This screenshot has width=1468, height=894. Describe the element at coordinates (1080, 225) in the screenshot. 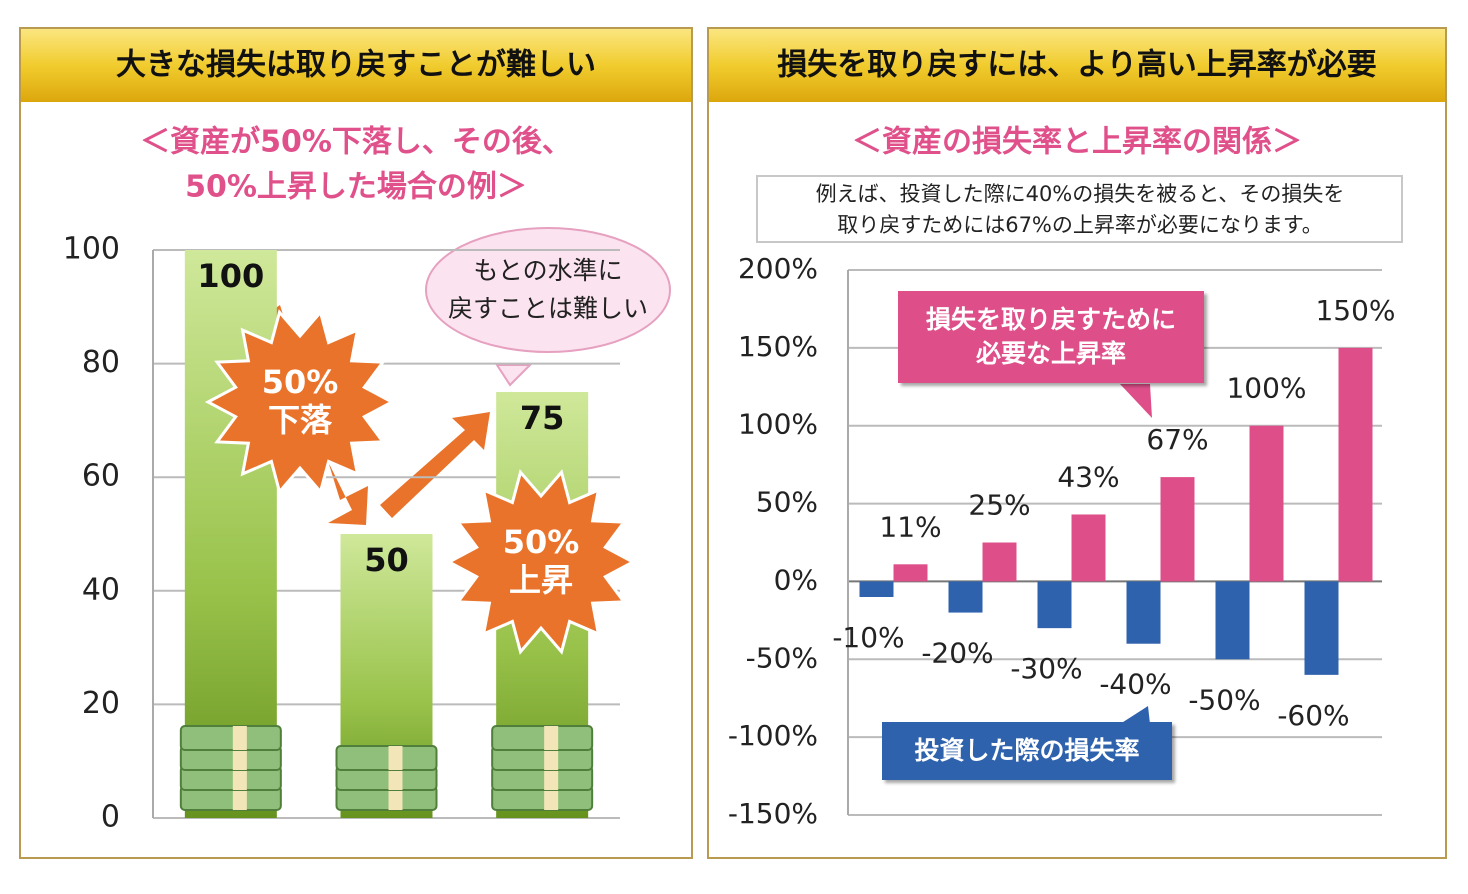

I see `note: 取り戻すためには67%の上昇率が必要になります。` at that location.